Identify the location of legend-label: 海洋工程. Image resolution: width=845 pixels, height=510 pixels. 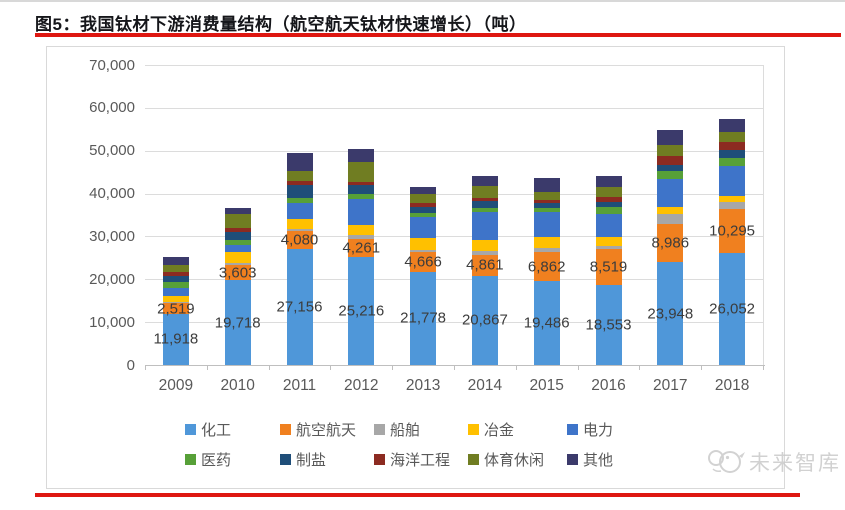
(420, 460).